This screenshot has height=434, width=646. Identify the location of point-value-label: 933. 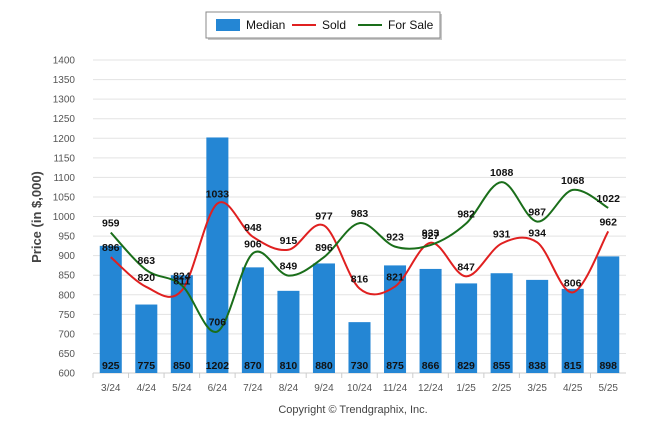
(431, 234).